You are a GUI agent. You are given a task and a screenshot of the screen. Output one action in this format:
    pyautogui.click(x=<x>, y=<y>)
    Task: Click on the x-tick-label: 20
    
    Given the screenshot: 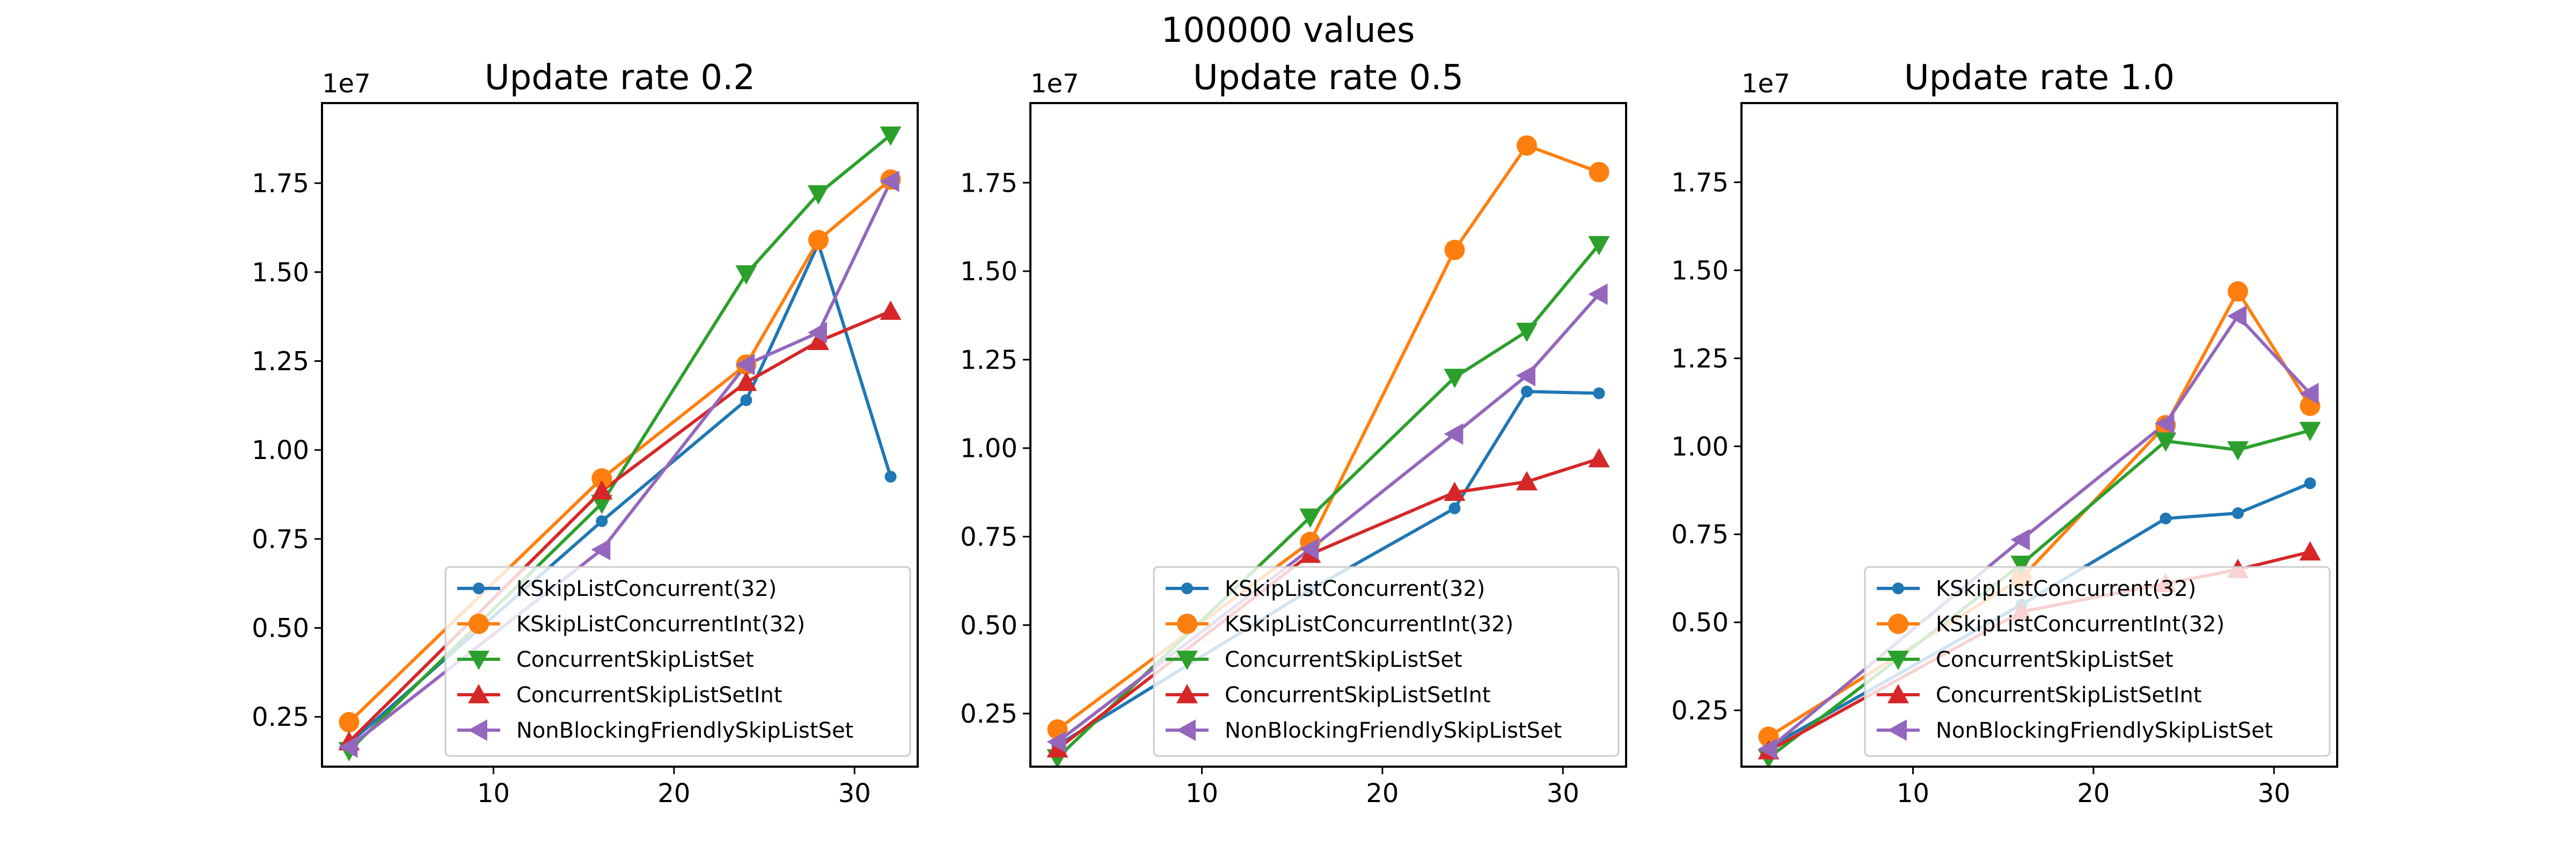 What is the action you would take?
    pyautogui.click(x=1382, y=793)
    